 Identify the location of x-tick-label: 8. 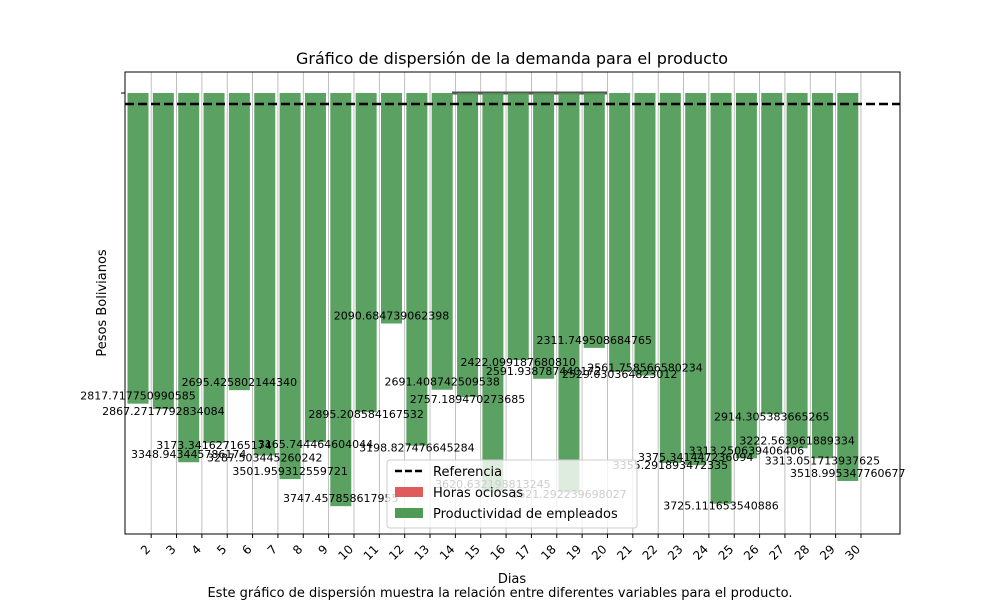
(297, 549).